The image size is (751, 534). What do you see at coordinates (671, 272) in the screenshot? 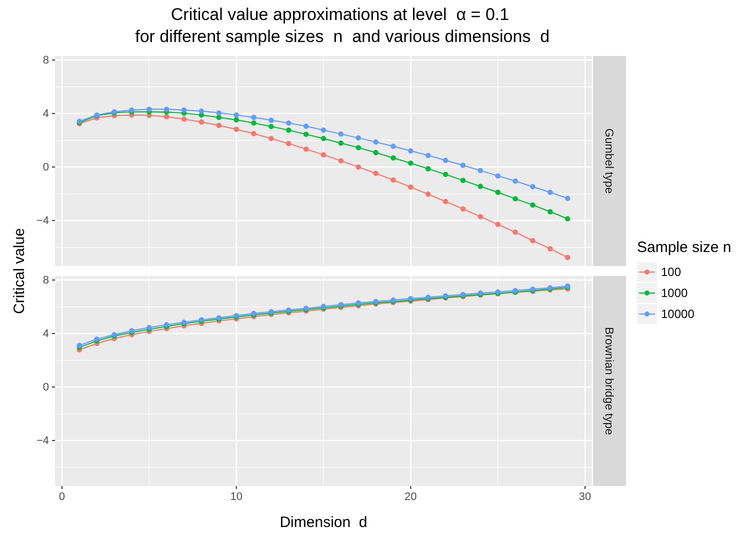
I see `legend-label: 100` at bounding box center [671, 272].